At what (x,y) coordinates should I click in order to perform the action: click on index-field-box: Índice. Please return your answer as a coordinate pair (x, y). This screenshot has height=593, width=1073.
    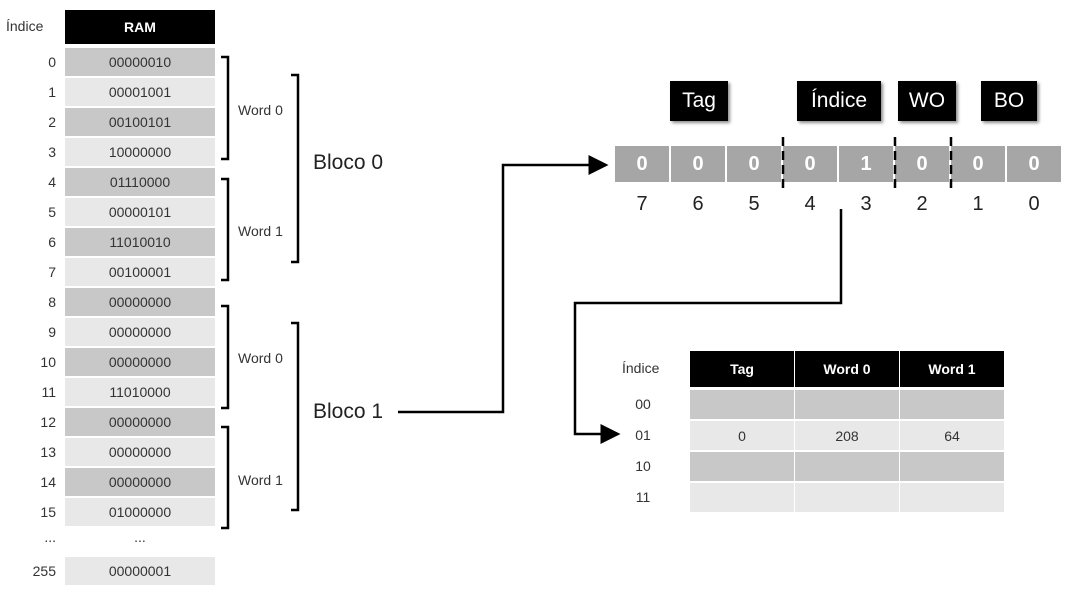
    Looking at the image, I should click on (839, 101).